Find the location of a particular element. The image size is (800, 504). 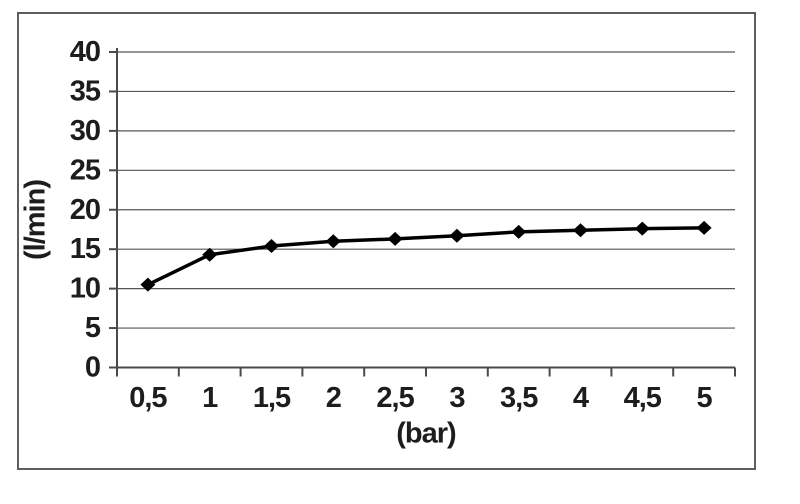

series-line is located at coordinates (426, 256).